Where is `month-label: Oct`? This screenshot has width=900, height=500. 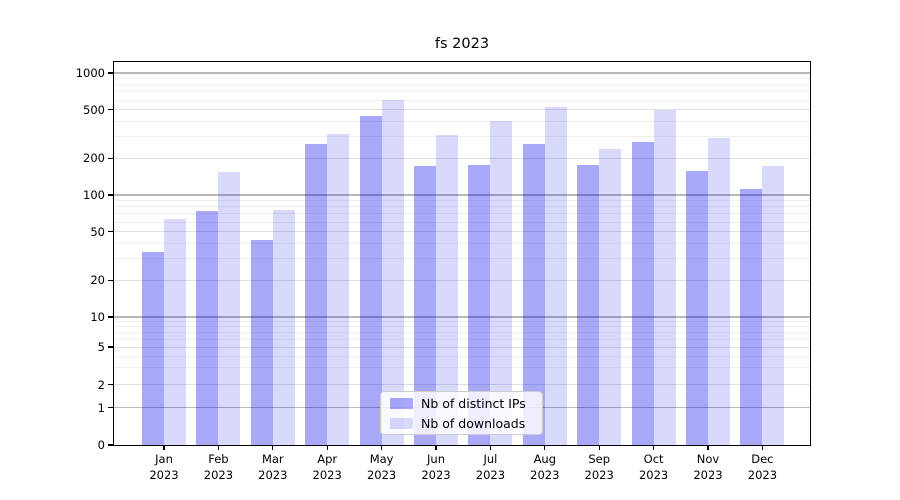 month-label: Oct is located at coordinates (653, 459).